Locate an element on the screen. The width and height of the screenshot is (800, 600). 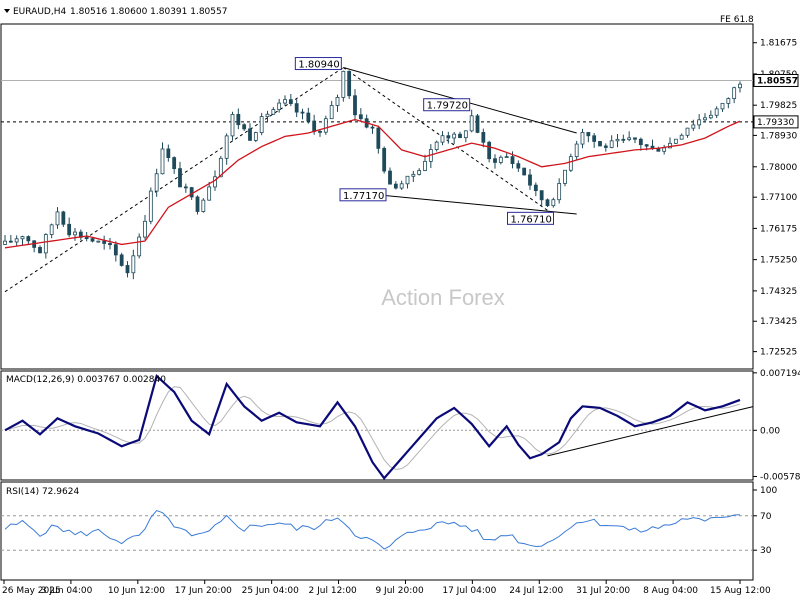
price-tick-label: 1.81675 is located at coordinates (778, 44).